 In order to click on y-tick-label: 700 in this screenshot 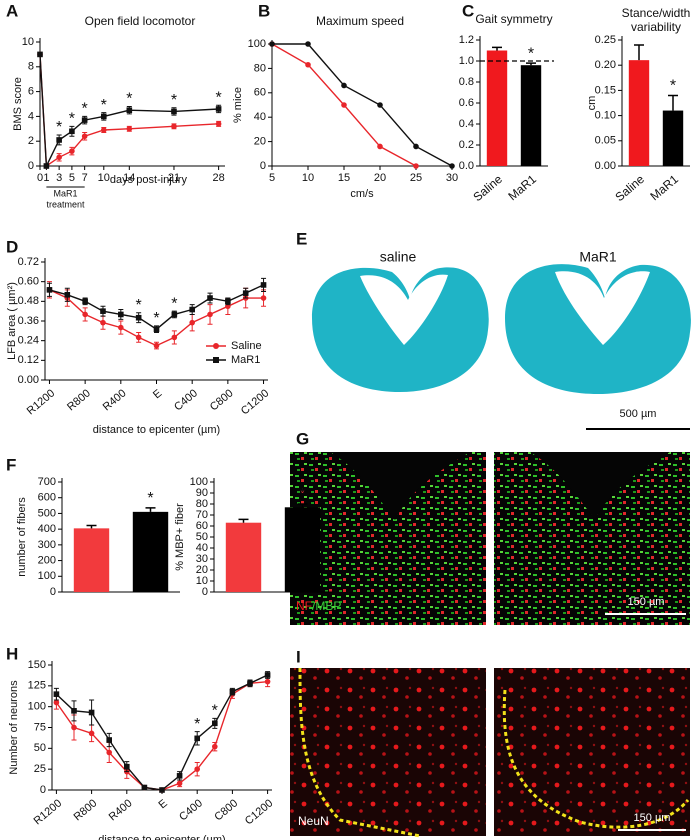, I will do `click(47, 482)`.